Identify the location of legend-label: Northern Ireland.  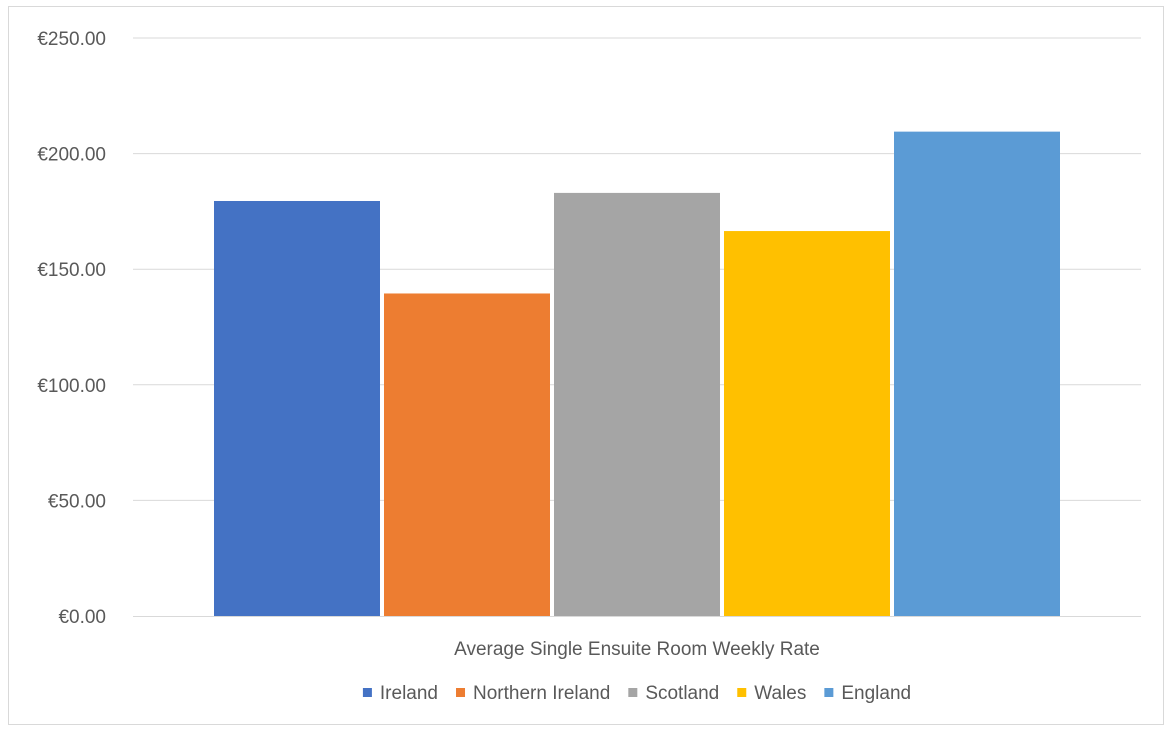
(541, 693).